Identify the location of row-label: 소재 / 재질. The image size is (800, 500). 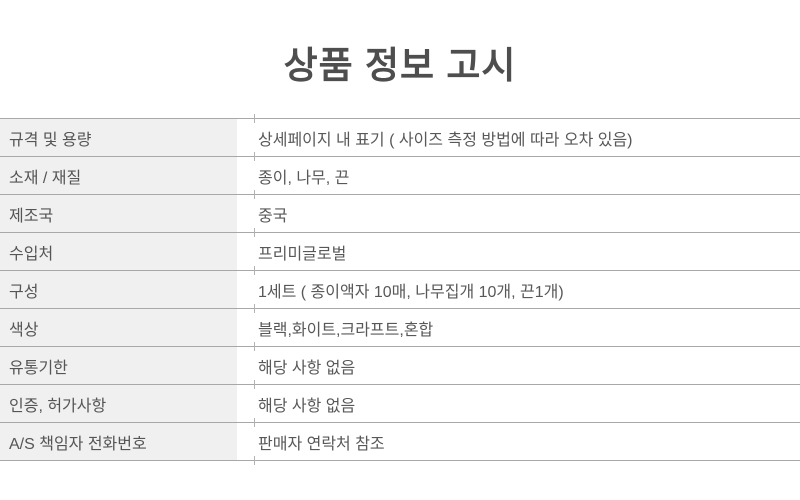
(118, 175).